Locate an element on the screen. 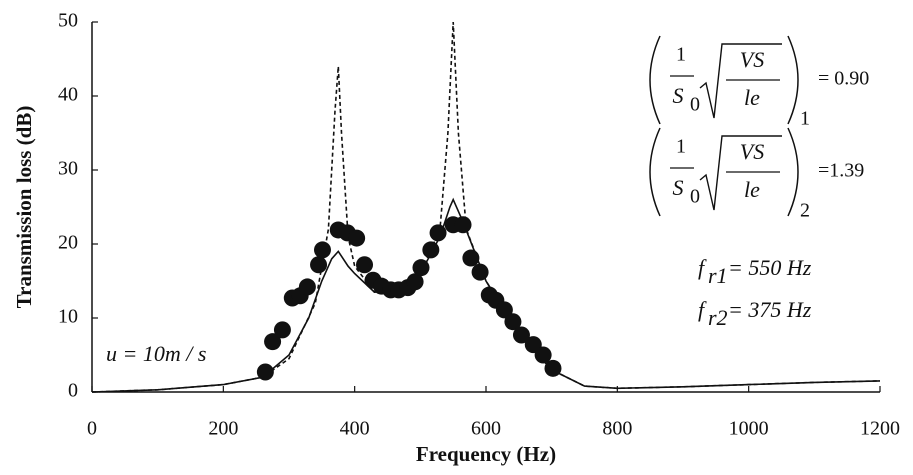 The width and height of the screenshot is (913, 475). y-tick-label: 0 is located at coordinates (73, 391).